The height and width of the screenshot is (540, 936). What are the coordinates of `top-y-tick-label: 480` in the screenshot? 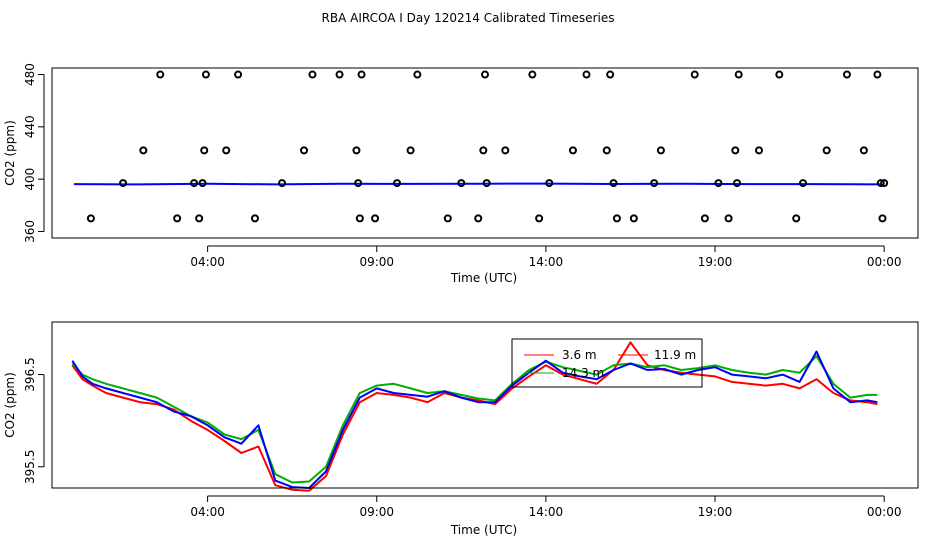 It's located at (30, 74).